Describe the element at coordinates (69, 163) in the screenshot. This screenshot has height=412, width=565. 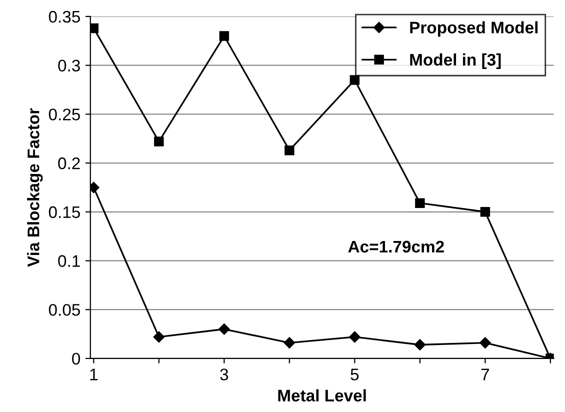
I see `y-tick-label: 0.2` at that location.